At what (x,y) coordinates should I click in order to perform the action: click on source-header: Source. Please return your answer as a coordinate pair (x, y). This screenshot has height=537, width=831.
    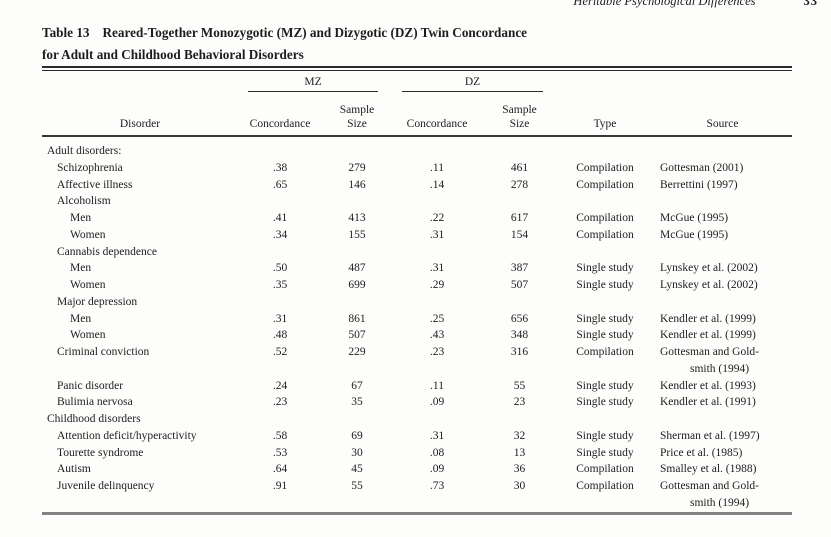
    Looking at the image, I should click on (722, 117).